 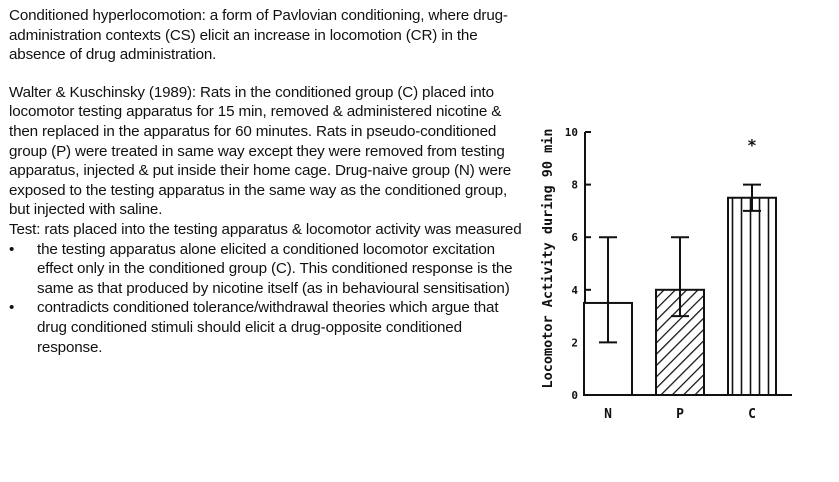 I want to click on bar-C, so click(x=752, y=296).